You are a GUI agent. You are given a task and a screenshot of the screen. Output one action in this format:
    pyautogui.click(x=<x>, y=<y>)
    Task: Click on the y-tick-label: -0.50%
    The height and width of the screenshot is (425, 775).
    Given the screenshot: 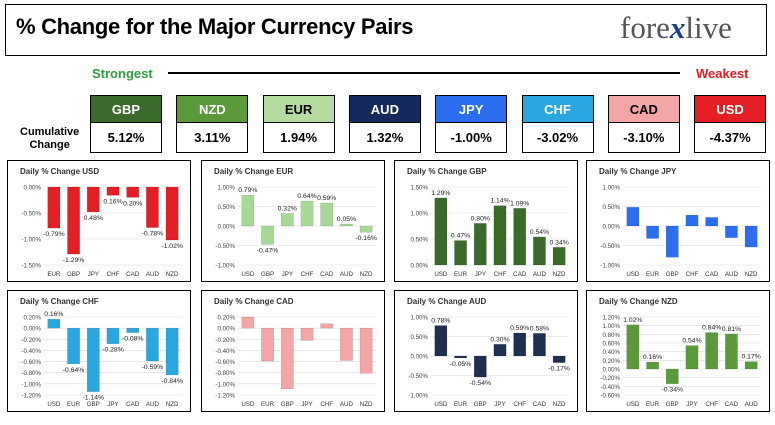 What is the action you would take?
    pyautogui.click(x=610, y=246)
    